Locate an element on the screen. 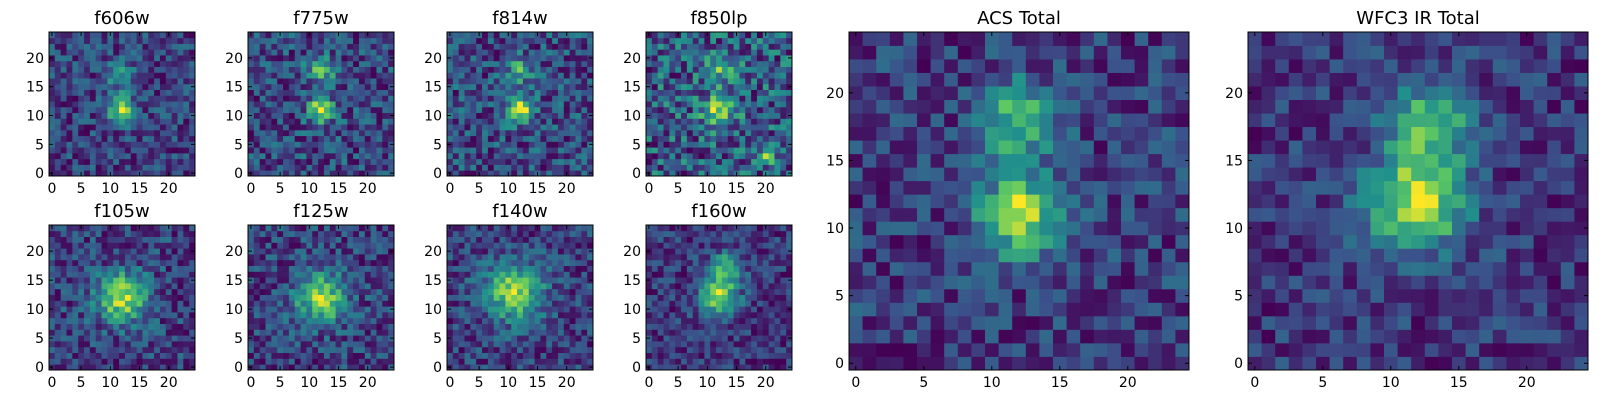 This screenshot has width=1600, height=400. y-tick-label: 0 is located at coordinates (39, 368).